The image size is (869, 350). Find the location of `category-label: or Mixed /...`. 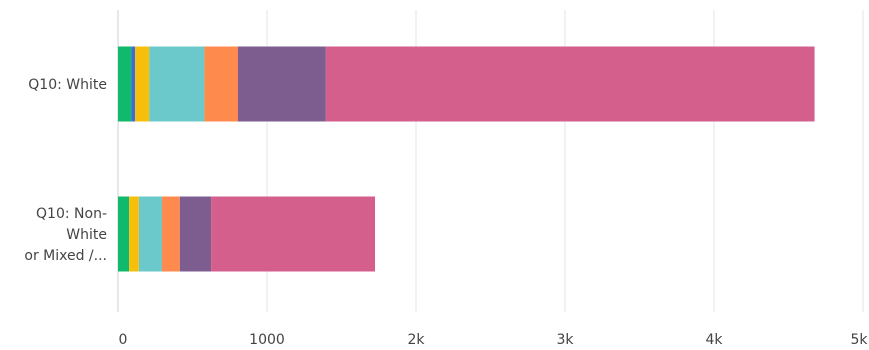

category-label: or Mixed /... is located at coordinates (65, 256).